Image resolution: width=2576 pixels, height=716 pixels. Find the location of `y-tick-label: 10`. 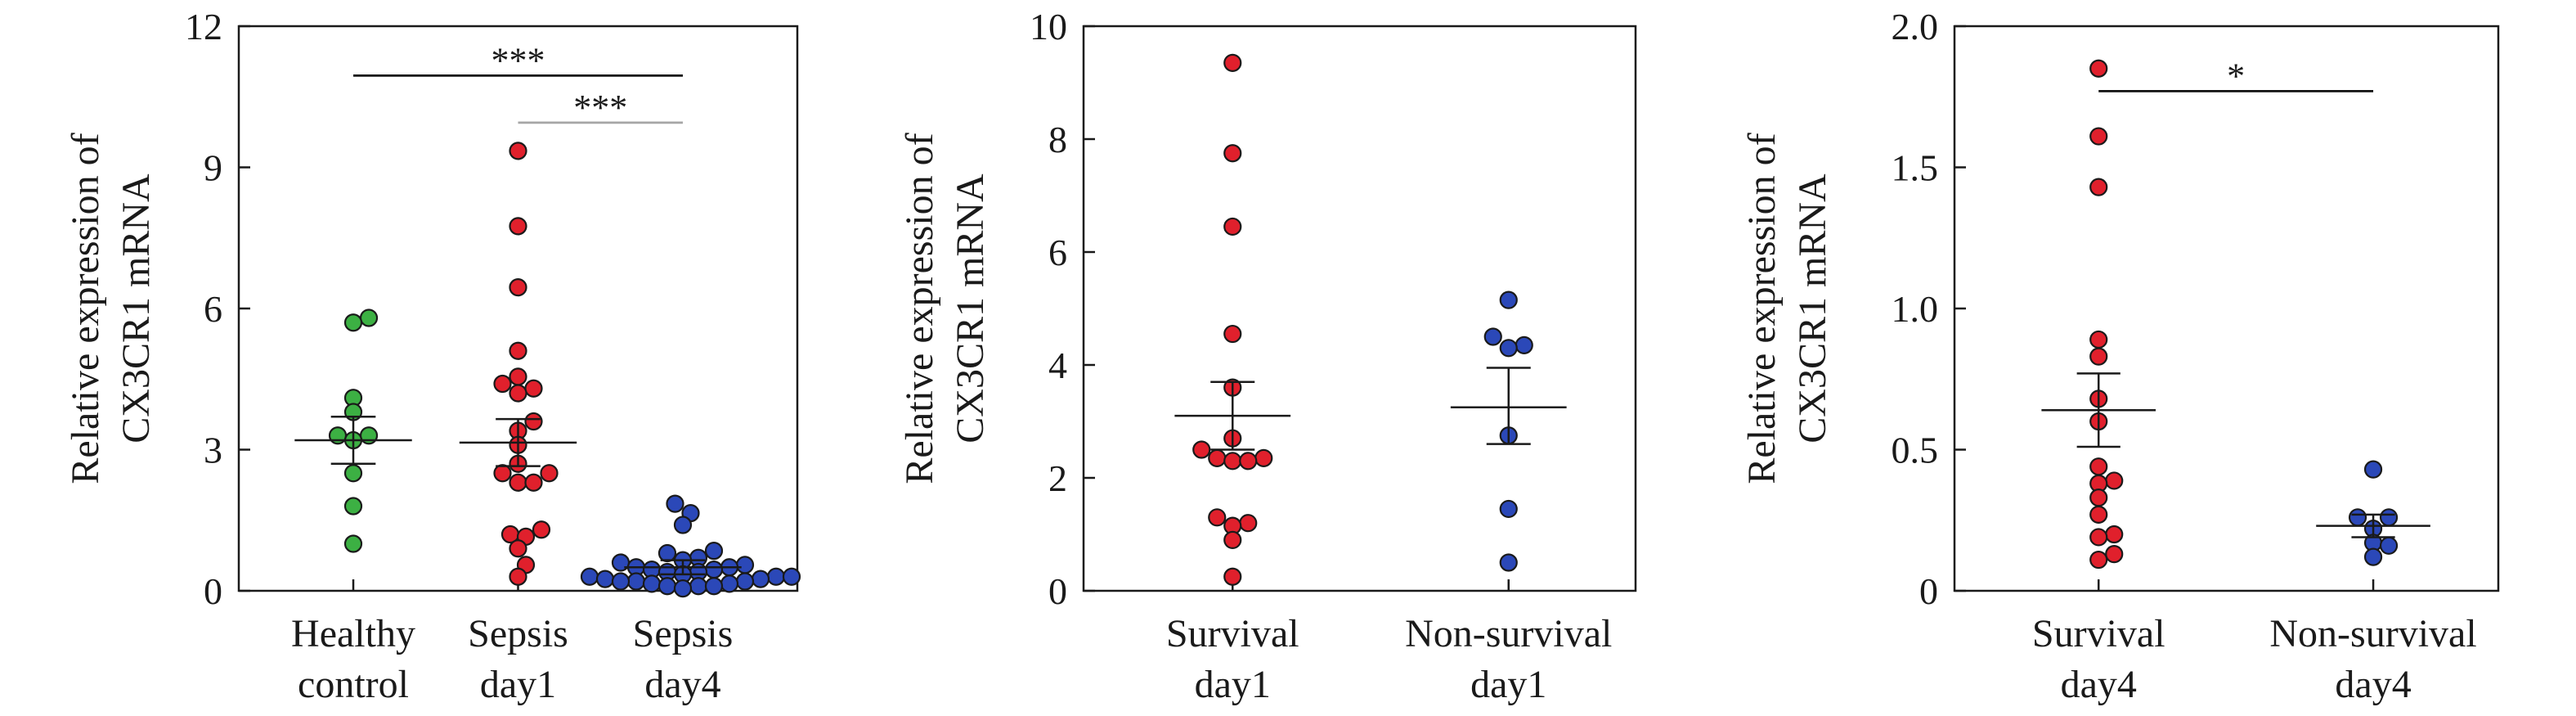

y-tick-label: 10 is located at coordinates (1048, 26).